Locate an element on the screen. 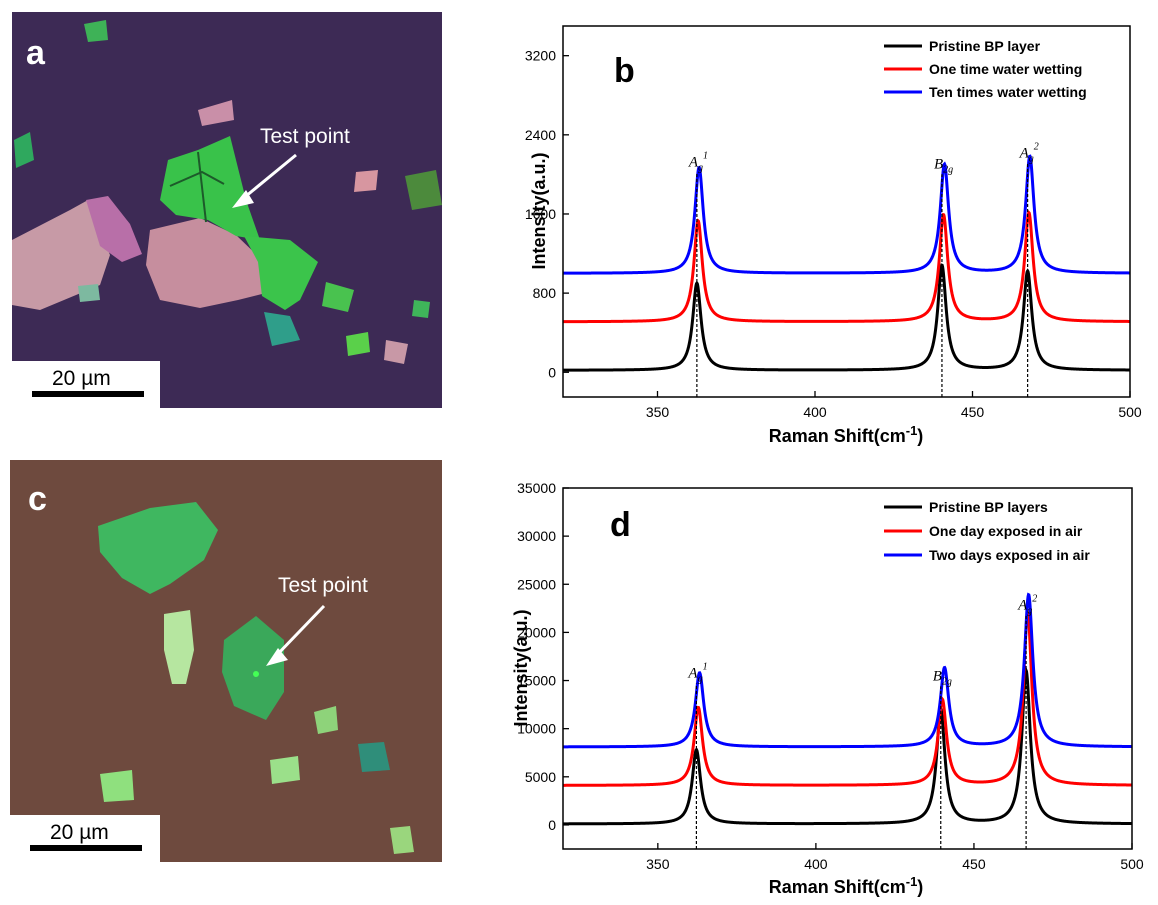 This screenshot has width=1158, height=905. legend-label-d-2: Two days exposed in air is located at coordinates (1009, 555).